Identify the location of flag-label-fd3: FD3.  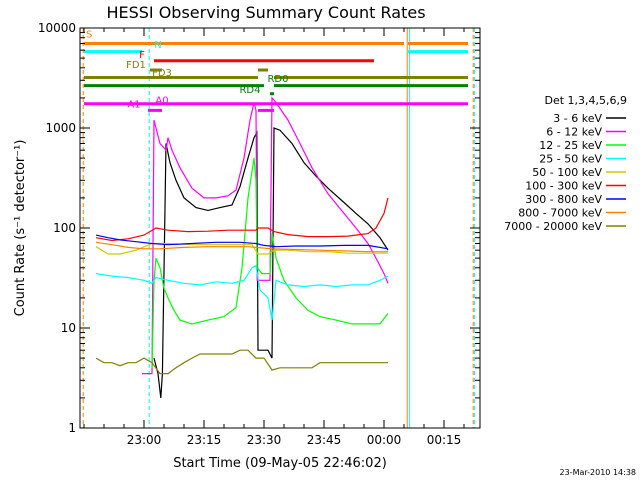
(162, 73).